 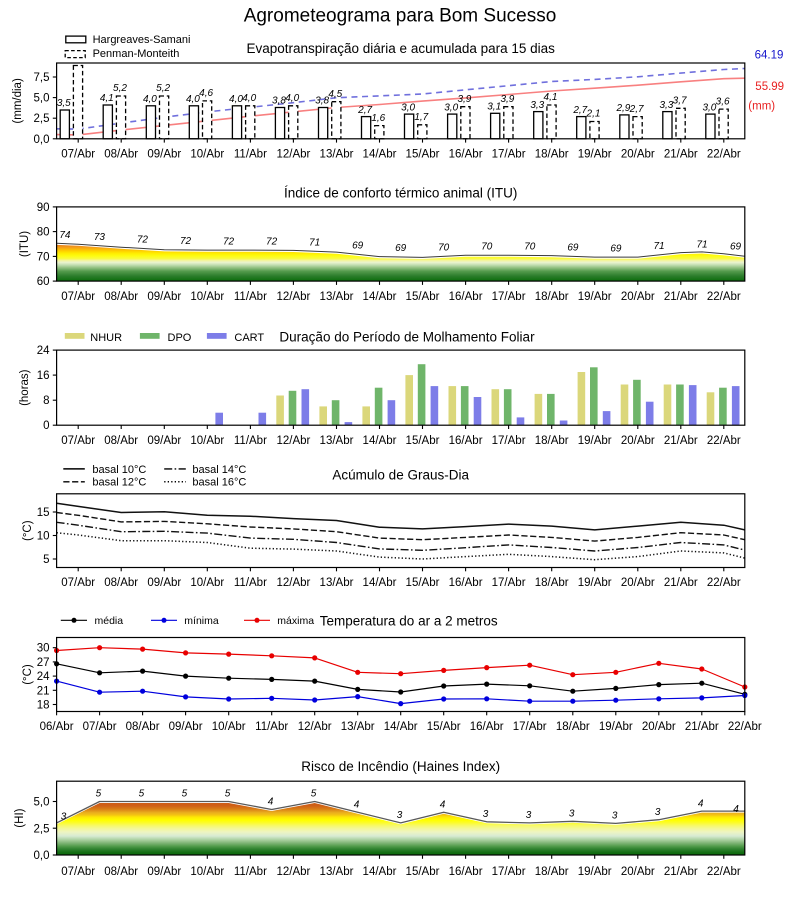 I want to click on svg-text: basal 10°C, so click(x=119, y=470).